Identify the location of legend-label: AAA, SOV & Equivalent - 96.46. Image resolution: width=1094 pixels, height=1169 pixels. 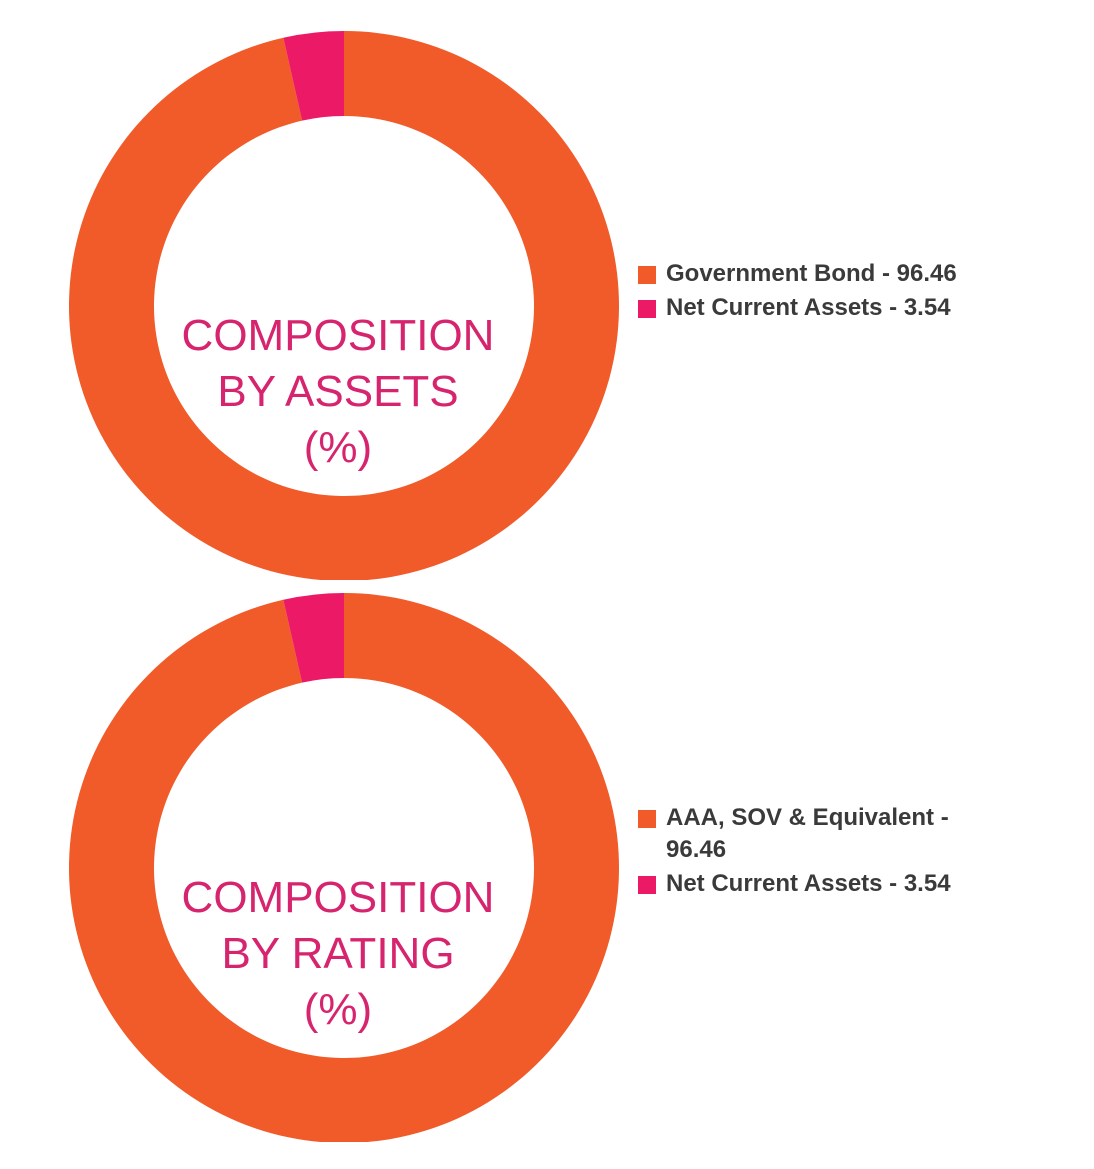
(807, 833).